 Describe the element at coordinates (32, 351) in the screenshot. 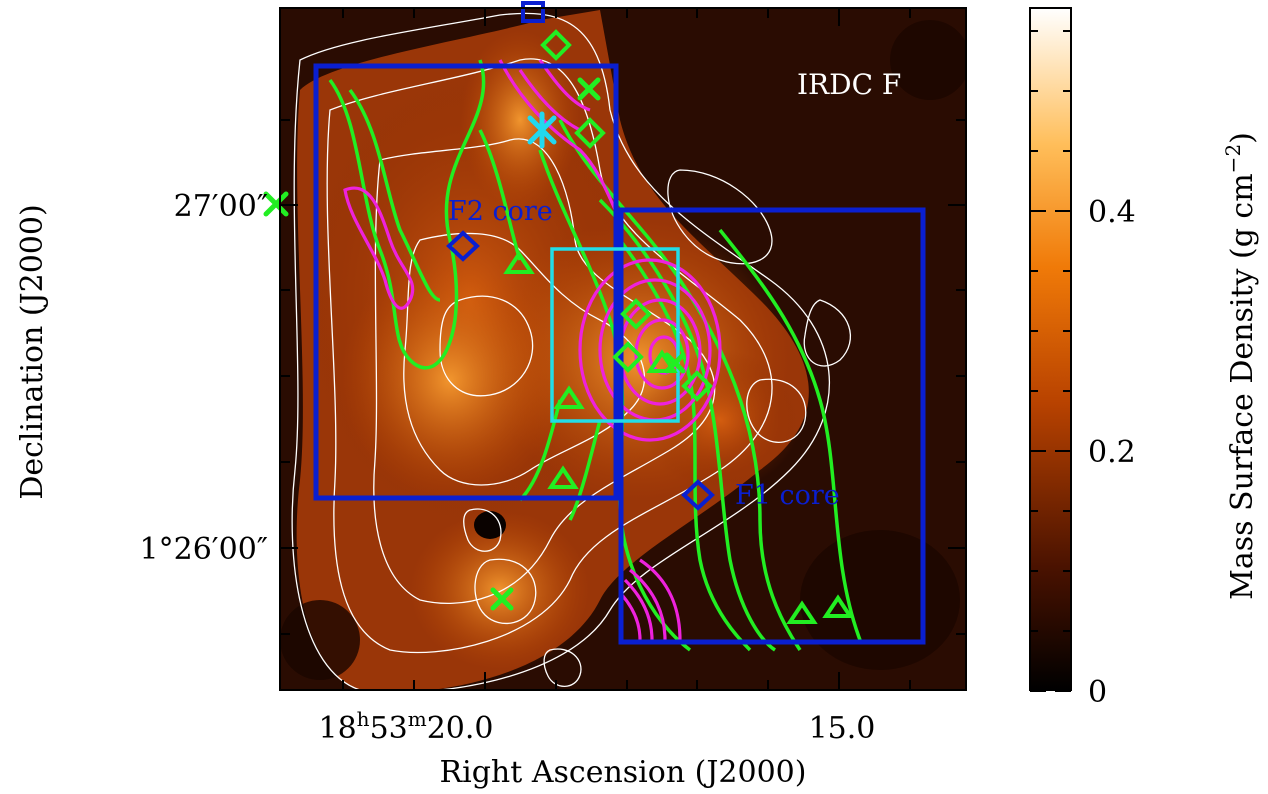

I see `y-axis-label: Declination (J2000)` at that location.